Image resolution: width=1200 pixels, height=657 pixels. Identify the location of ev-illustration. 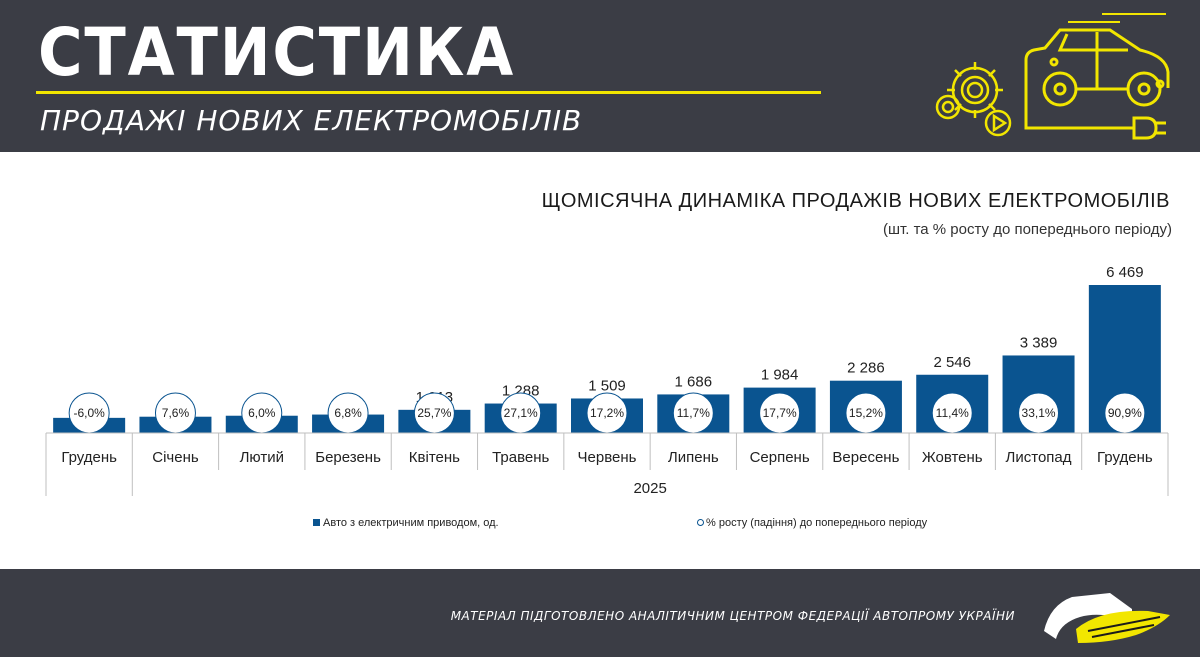
(1052, 76).